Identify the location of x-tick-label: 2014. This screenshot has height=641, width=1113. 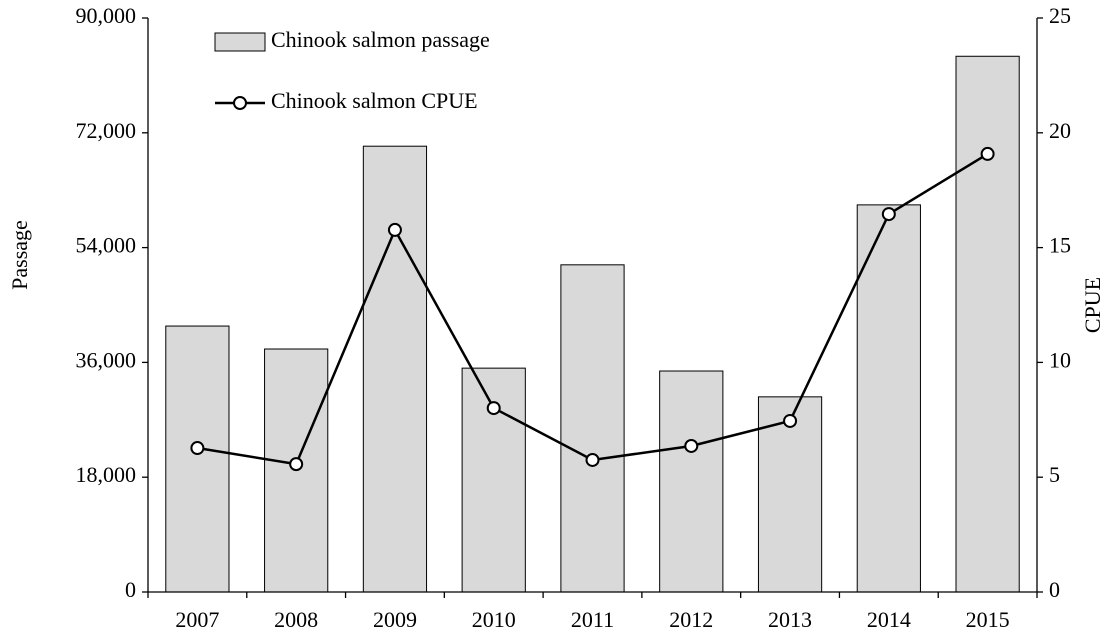
(889, 619).